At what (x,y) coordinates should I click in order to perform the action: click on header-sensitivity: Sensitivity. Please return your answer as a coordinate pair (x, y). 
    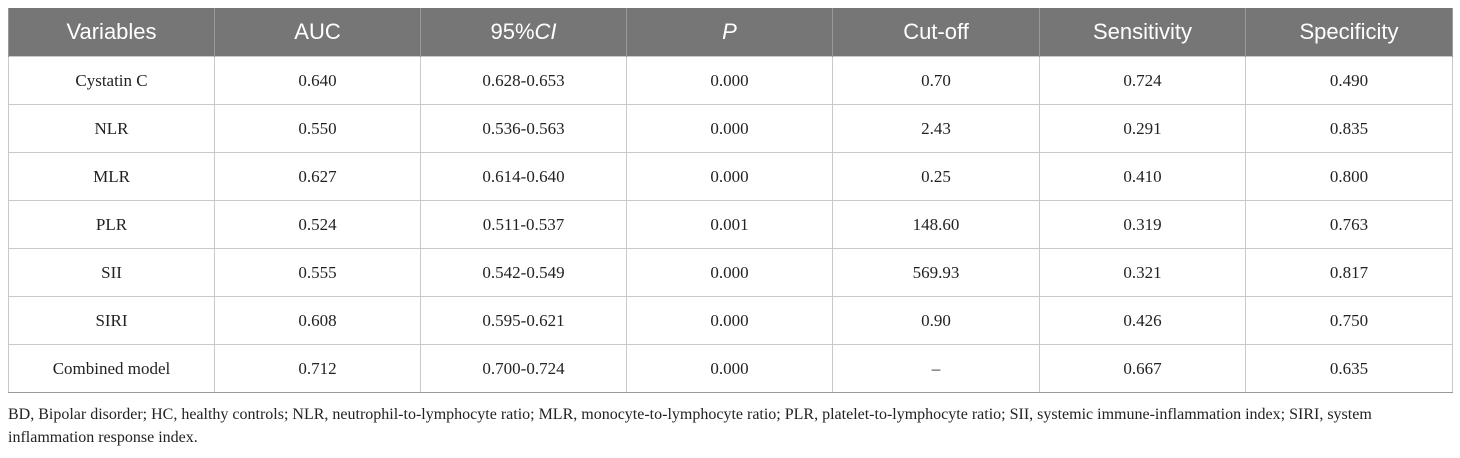
    Looking at the image, I should click on (1142, 32).